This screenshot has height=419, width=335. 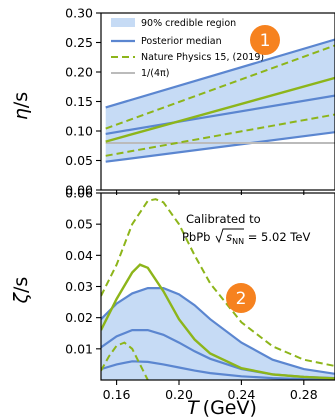 I want to click on zeta-y-tick-label: 0.02, so click(x=79, y=317).